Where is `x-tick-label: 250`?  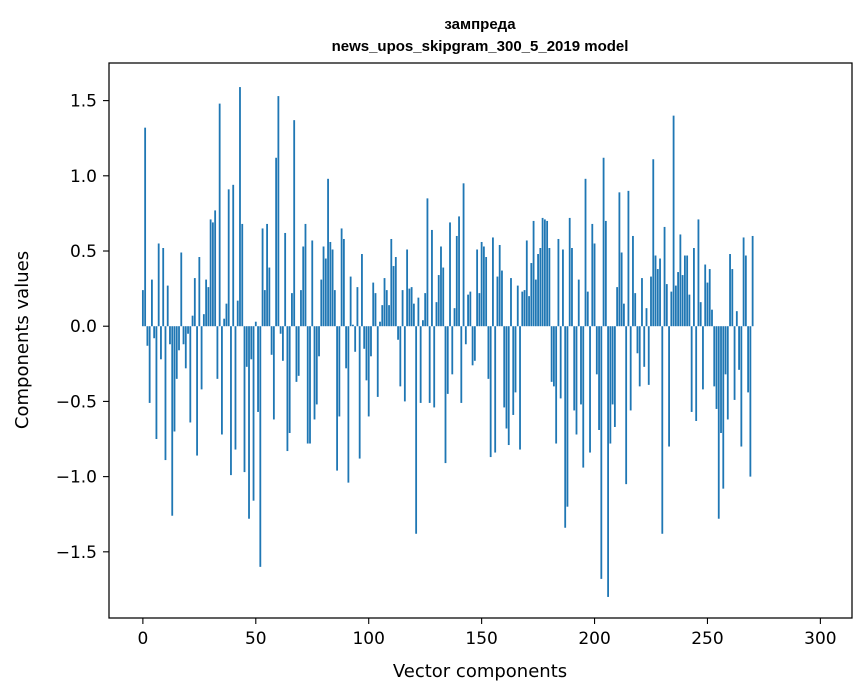 x-tick-label: 250 is located at coordinates (707, 639).